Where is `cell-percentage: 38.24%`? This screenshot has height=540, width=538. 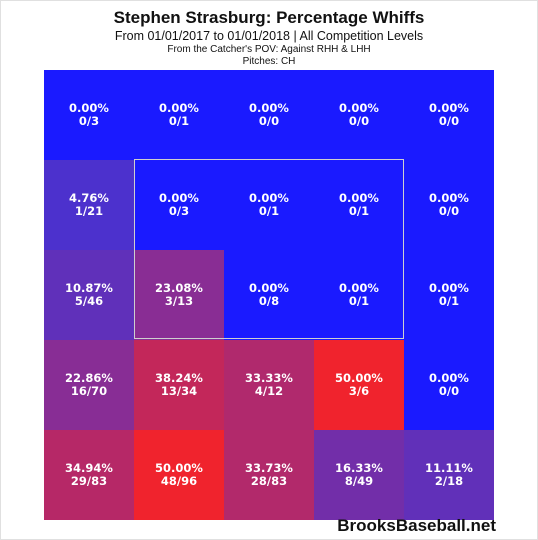 cell-percentage: 38.24% is located at coordinates (179, 378).